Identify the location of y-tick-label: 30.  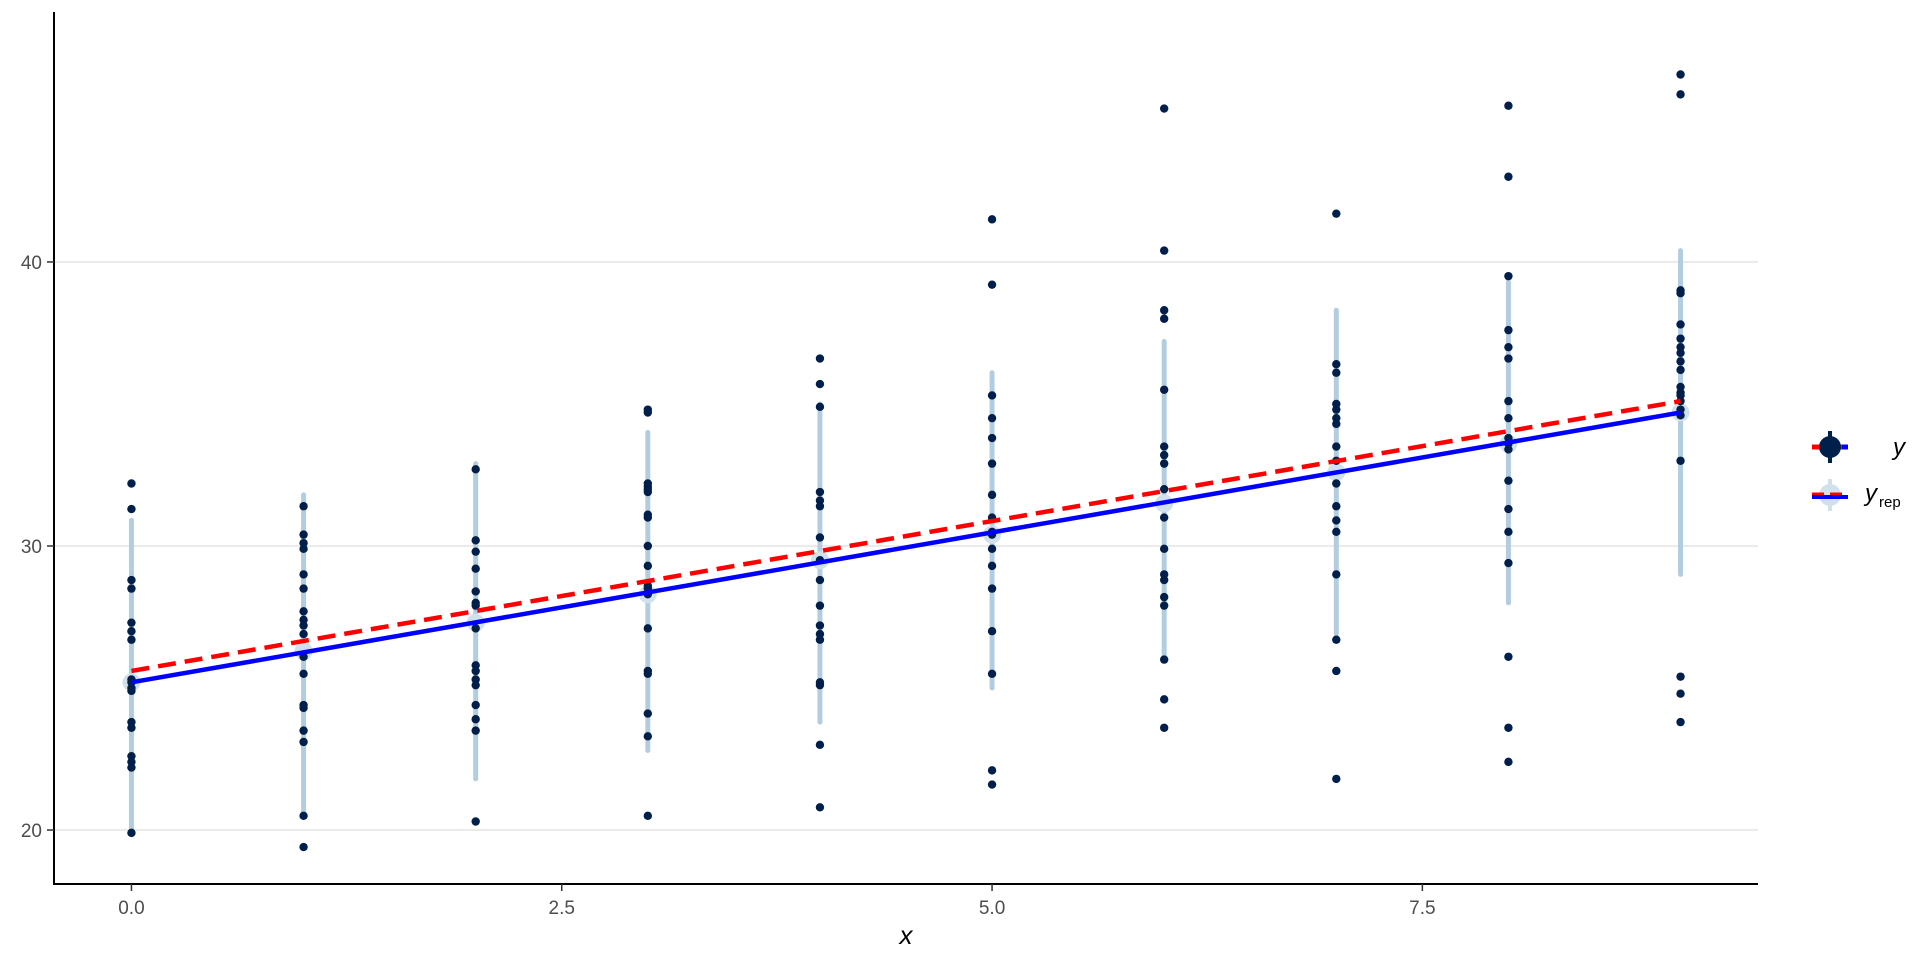
(31, 547).